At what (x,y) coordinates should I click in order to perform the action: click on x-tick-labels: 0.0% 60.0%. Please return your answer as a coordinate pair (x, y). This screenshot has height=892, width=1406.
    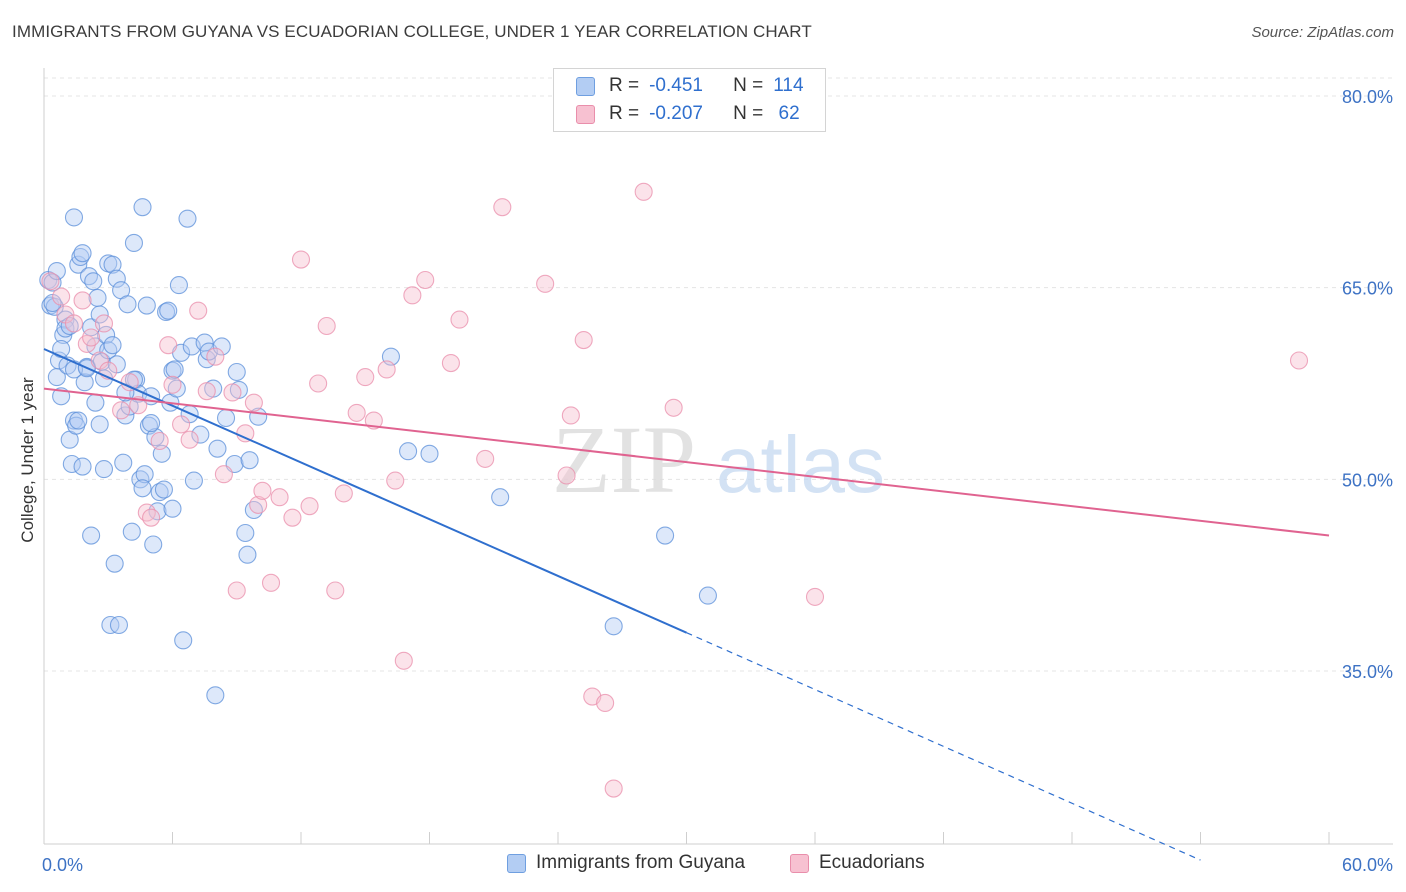
    Looking at the image, I should click on (717, 865).